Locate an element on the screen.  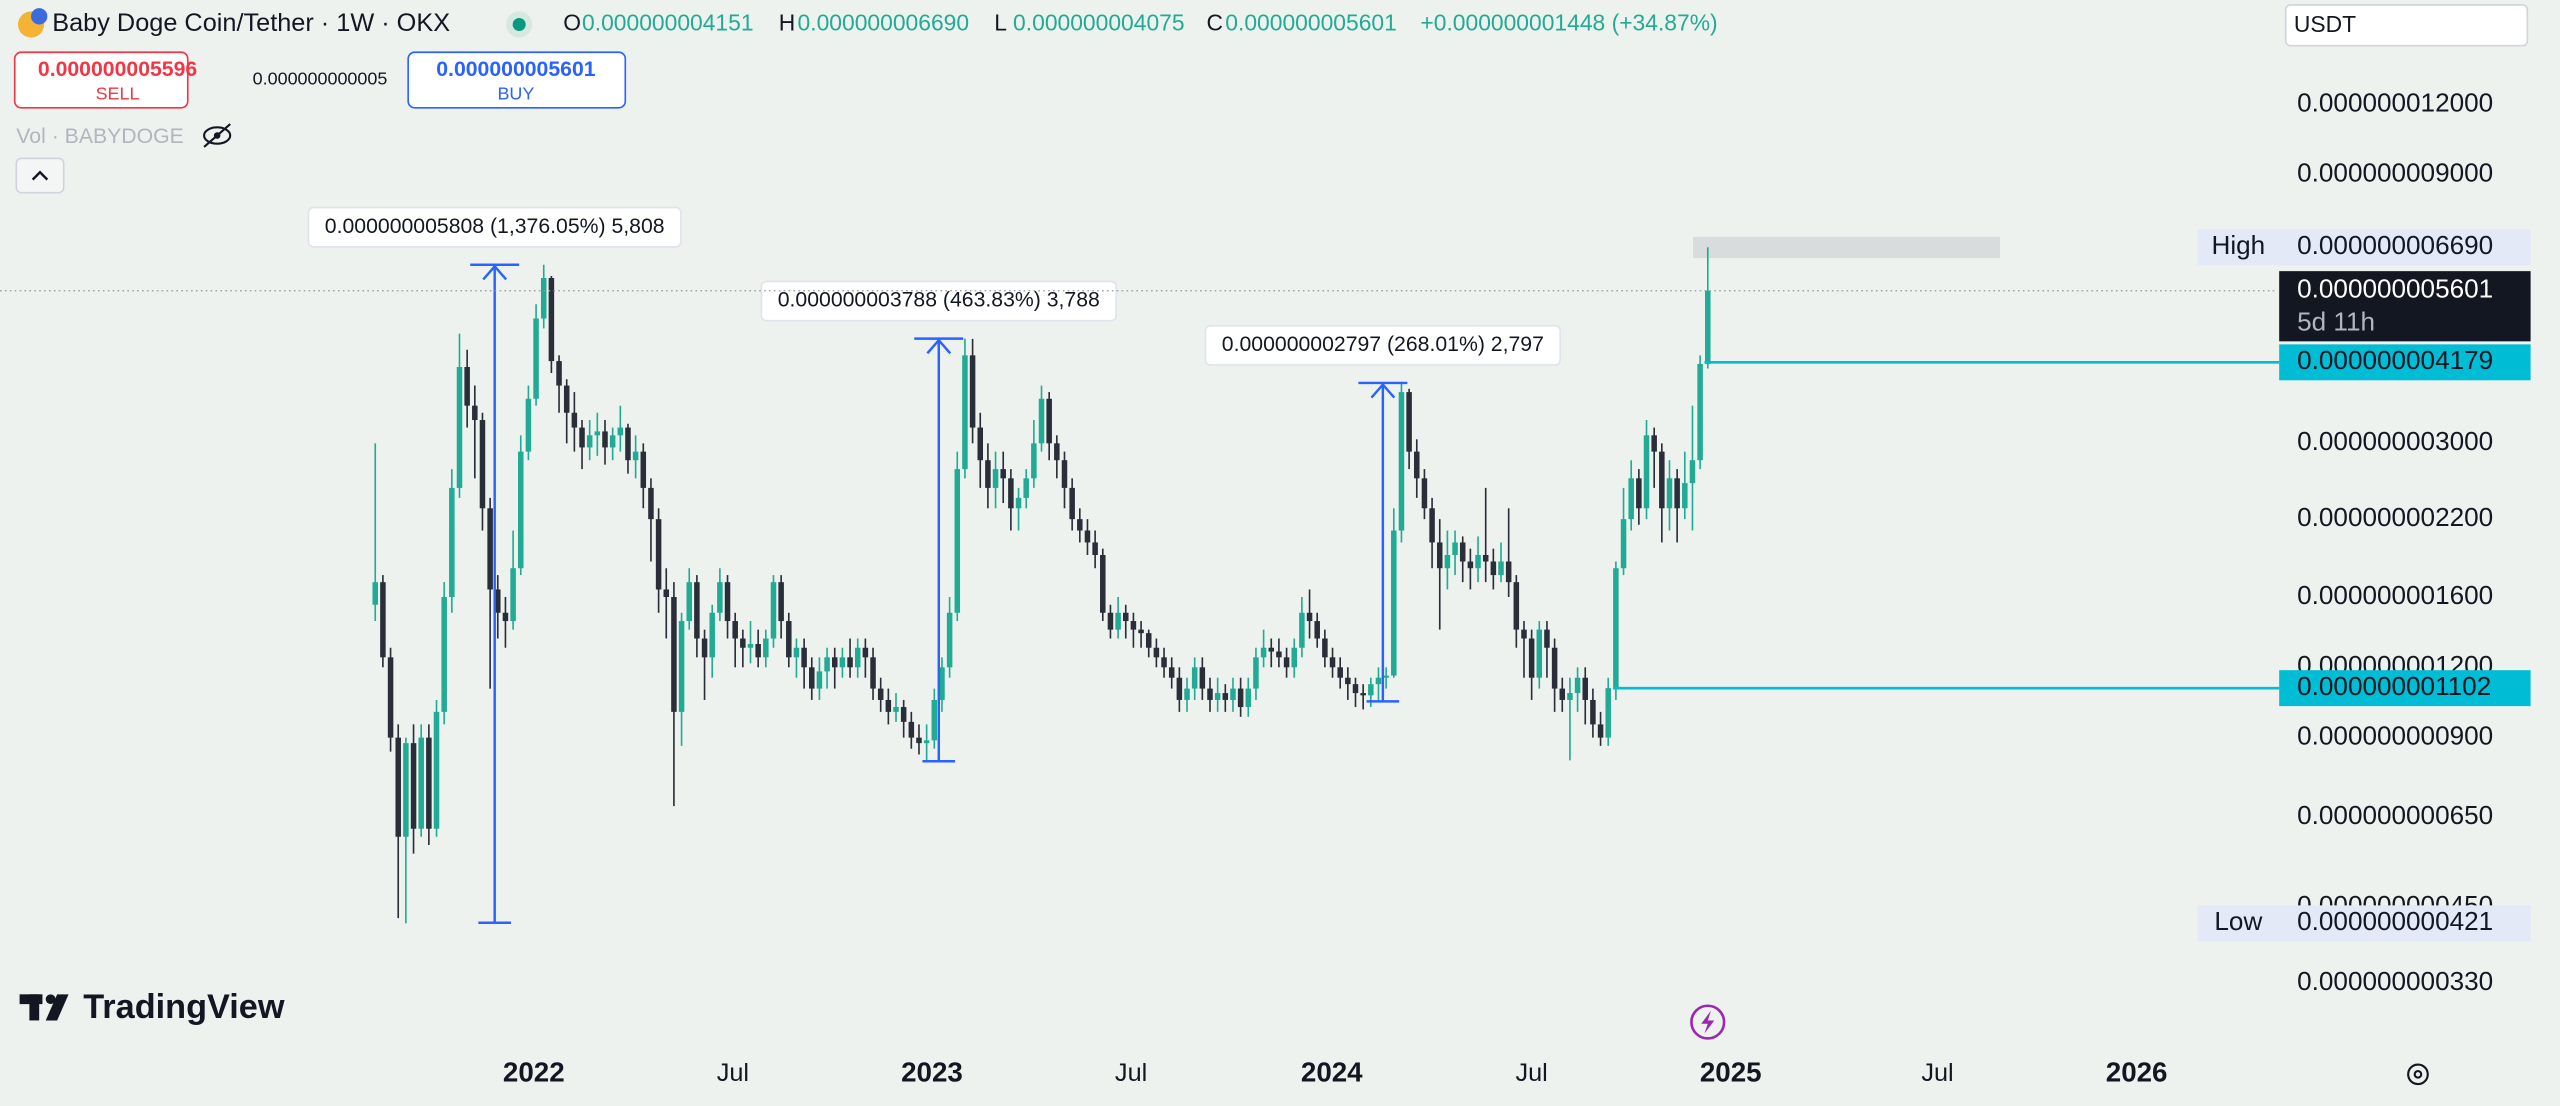
sell-label: SELL is located at coordinates (118, 93).